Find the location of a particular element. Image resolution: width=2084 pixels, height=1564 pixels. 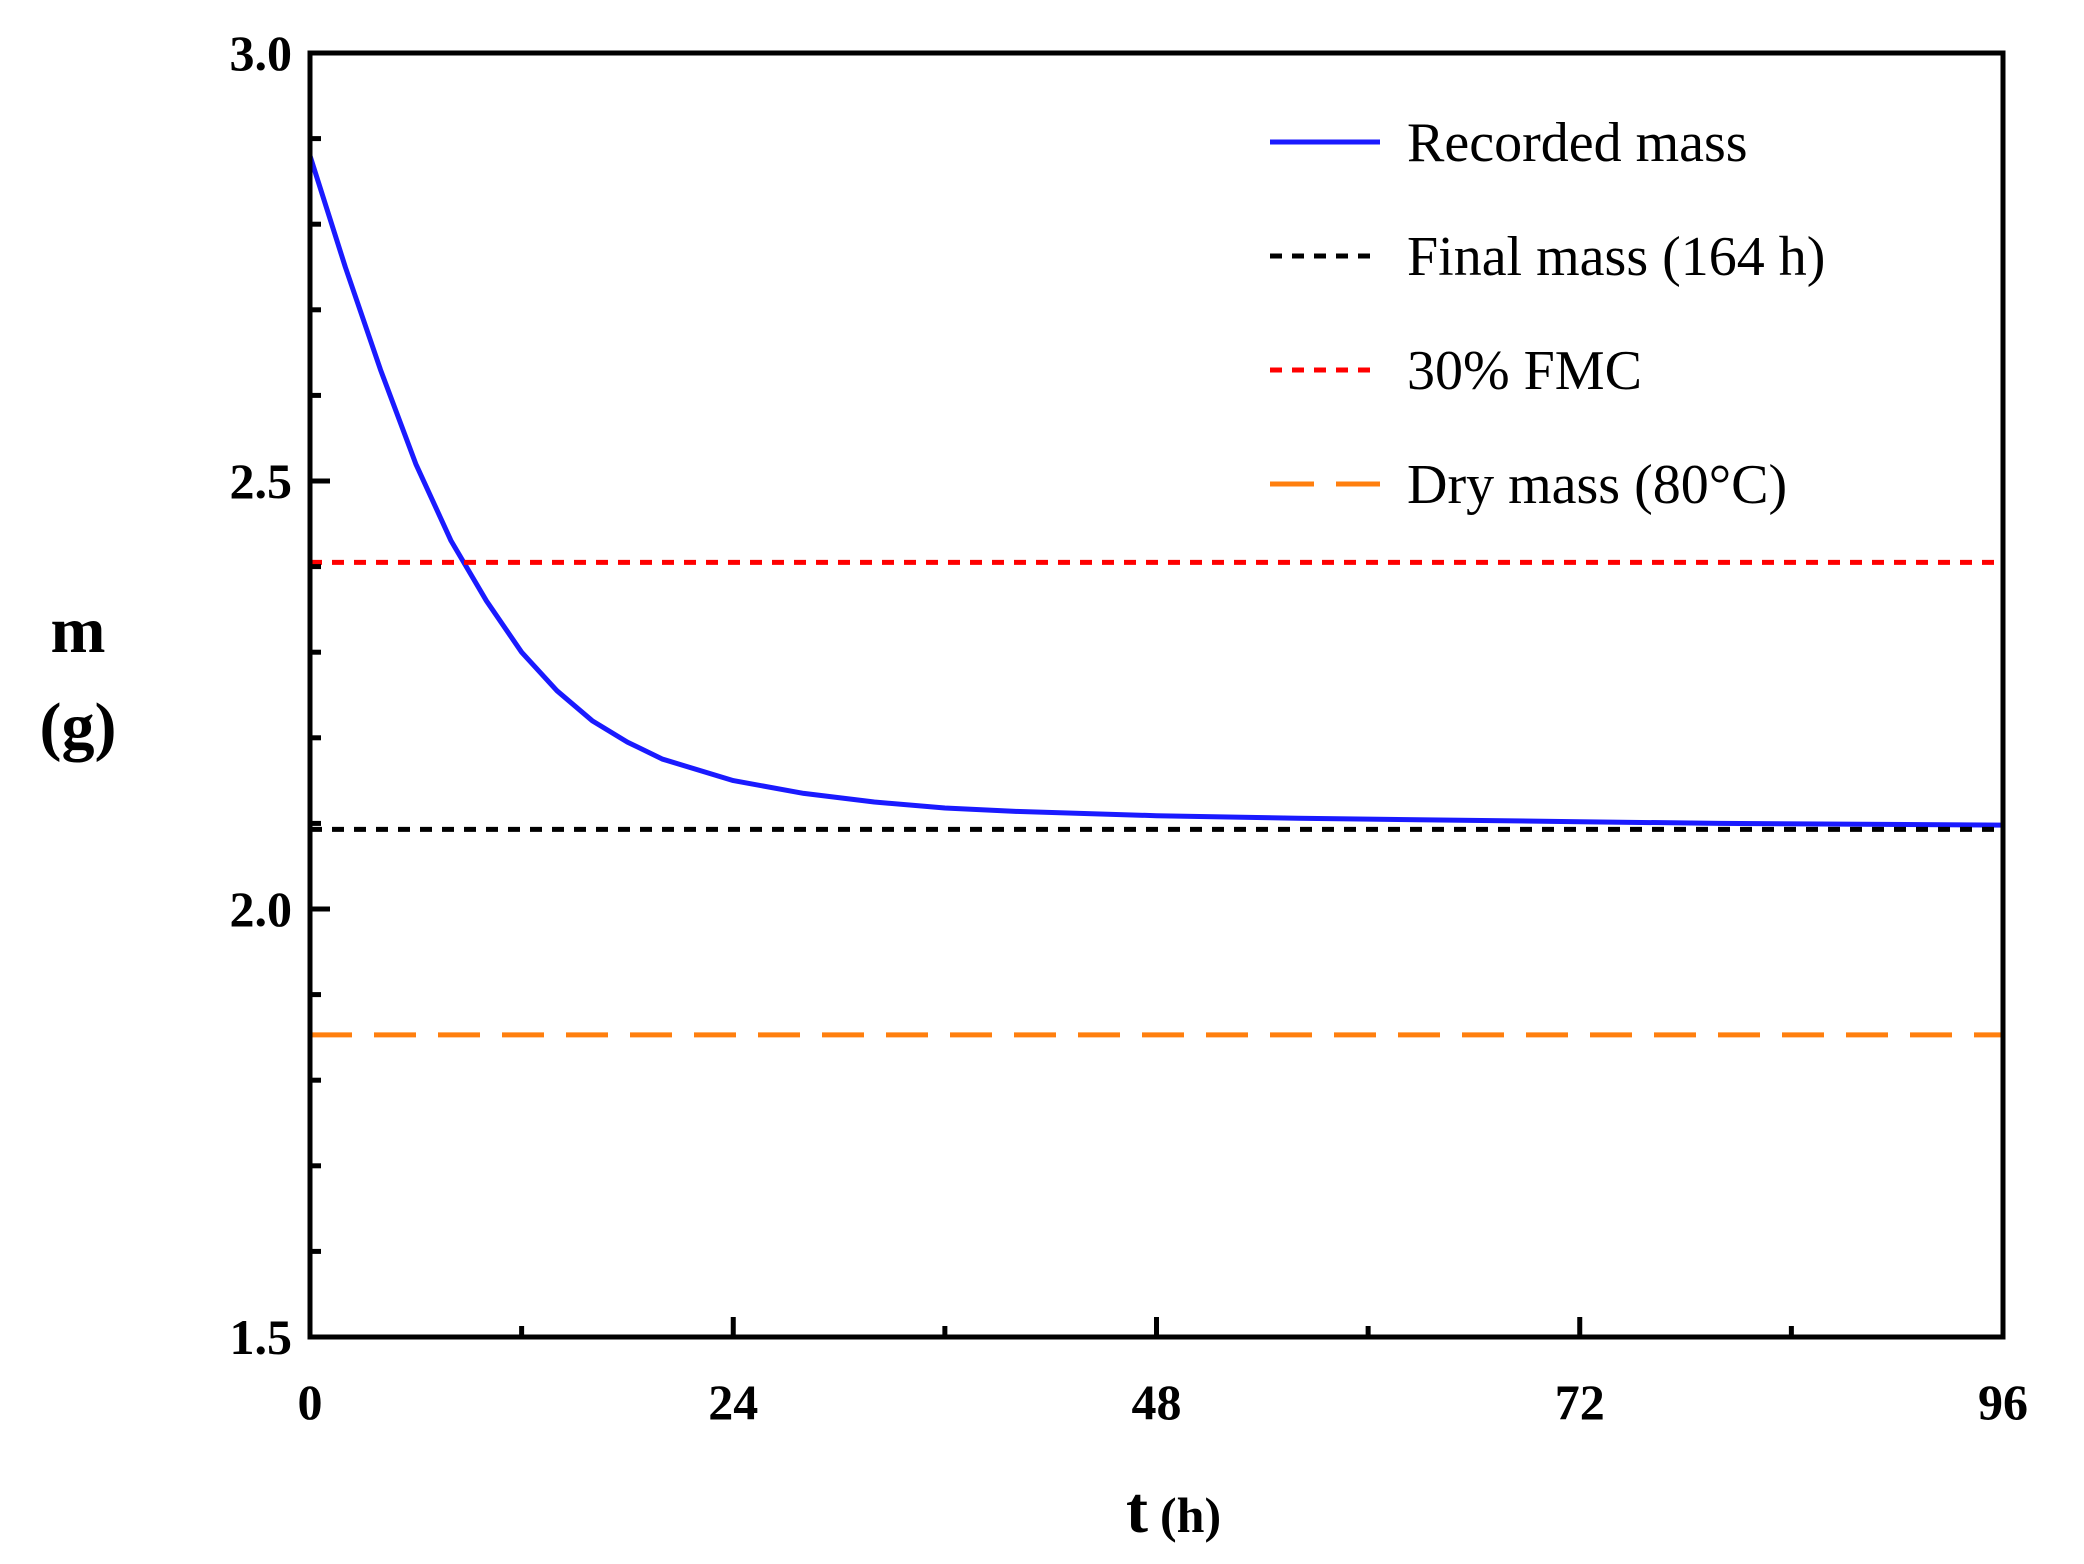

y-tick-label: 2.5 is located at coordinates (261, 481).